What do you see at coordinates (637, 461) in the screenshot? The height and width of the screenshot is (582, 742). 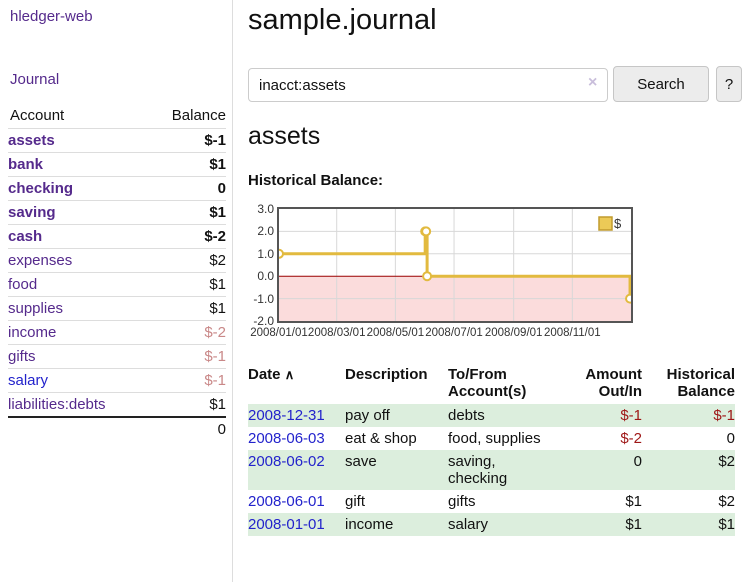 I see `transaction-amount: 0` at bounding box center [637, 461].